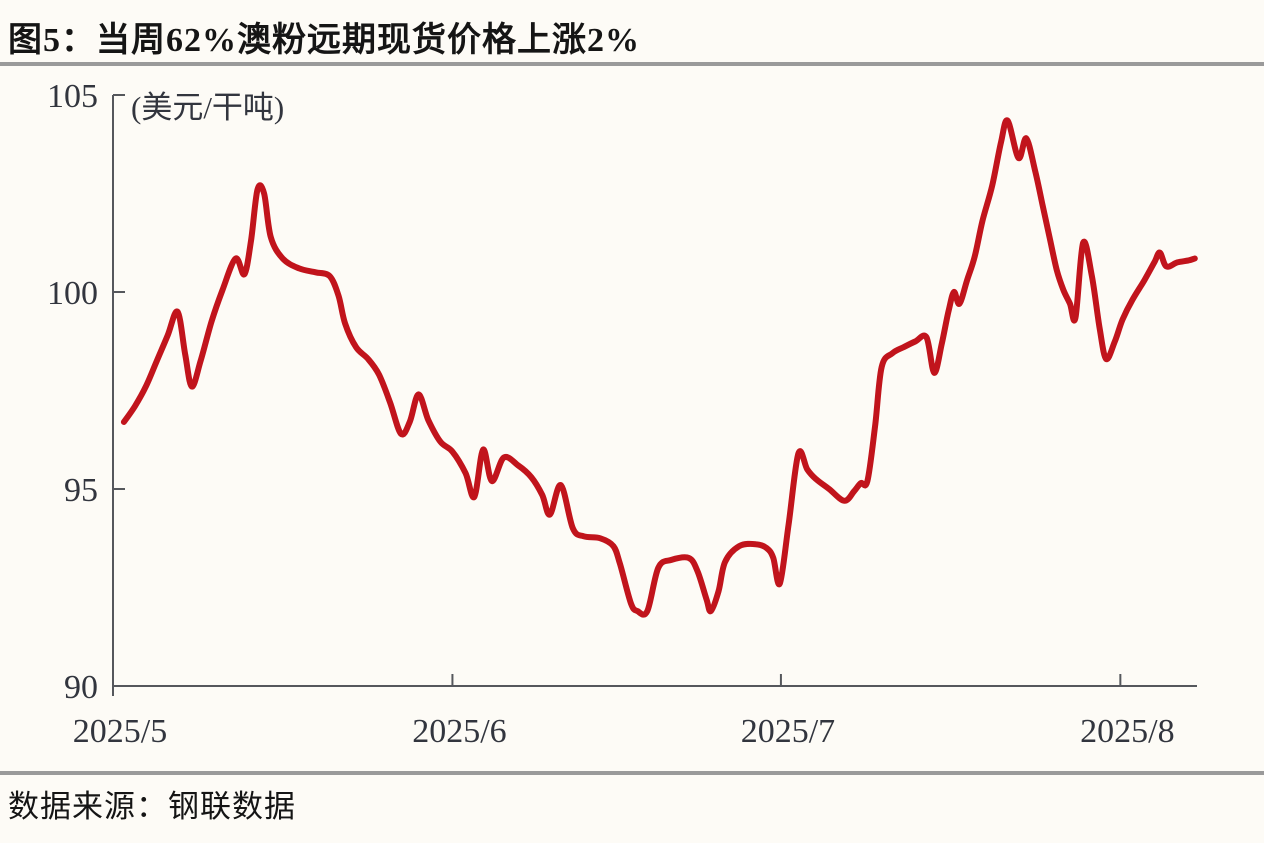  What do you see at coordinates (1127, 731) in the screenshot?
I see `x-axis-tick-label: 2025/8` at bounding box center [1127, 731].